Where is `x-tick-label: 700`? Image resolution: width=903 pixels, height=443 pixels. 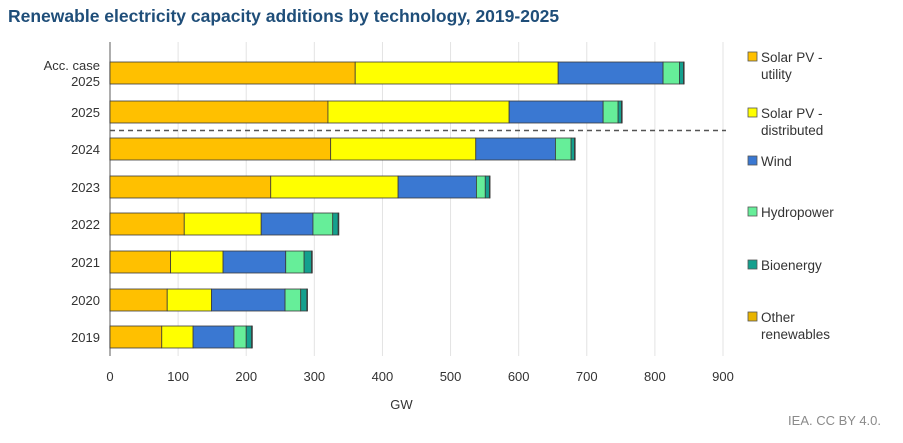
x-tick-label: 700 is located at coordinates (587, 376).